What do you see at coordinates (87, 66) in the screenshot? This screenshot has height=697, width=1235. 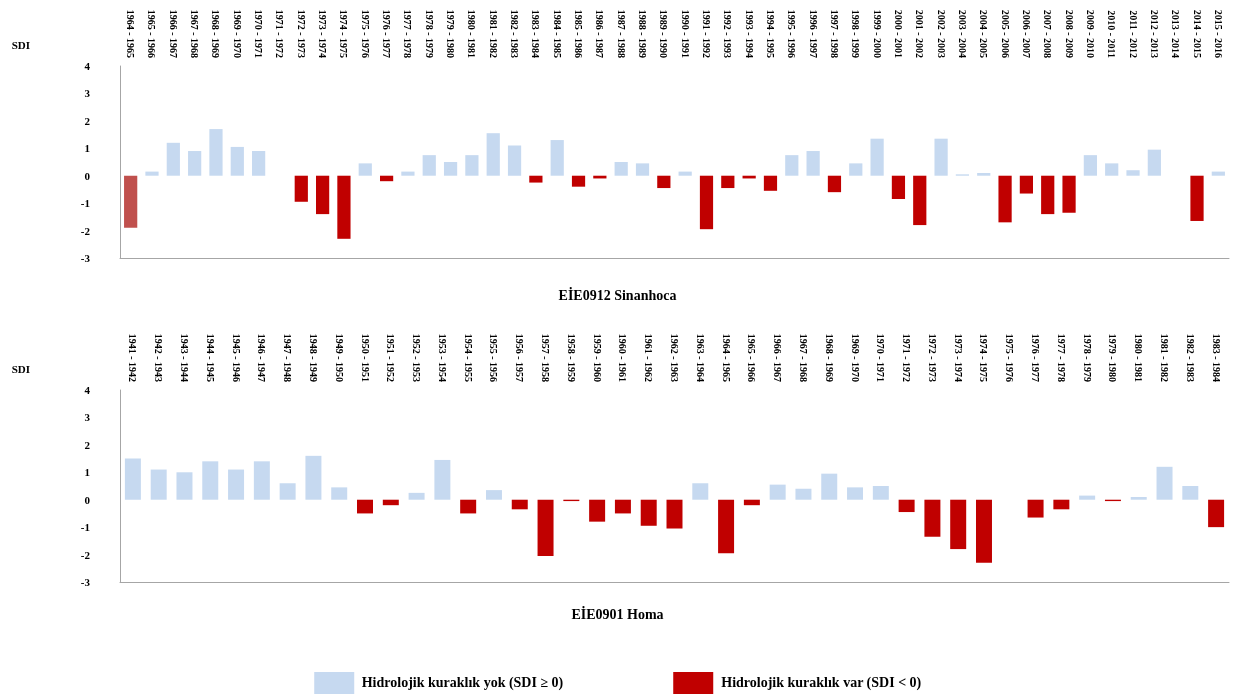 I see `y-tick-label: 4` at bounding box center [87, 66].